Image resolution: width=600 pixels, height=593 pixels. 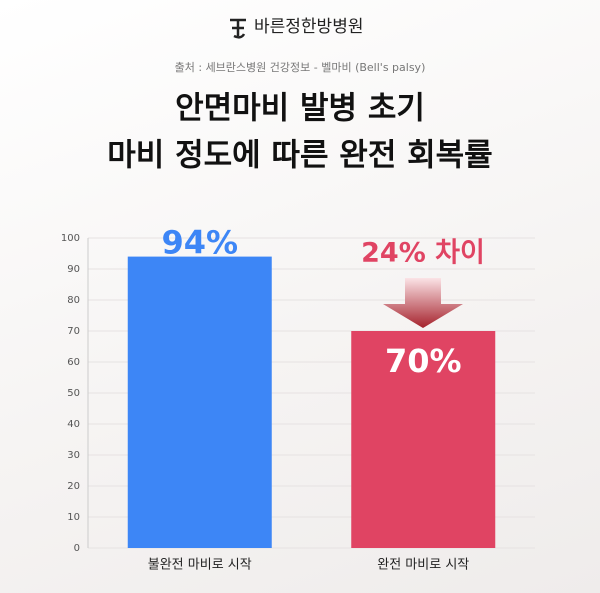 I want to click on arrow, so click(x=423, y=303).